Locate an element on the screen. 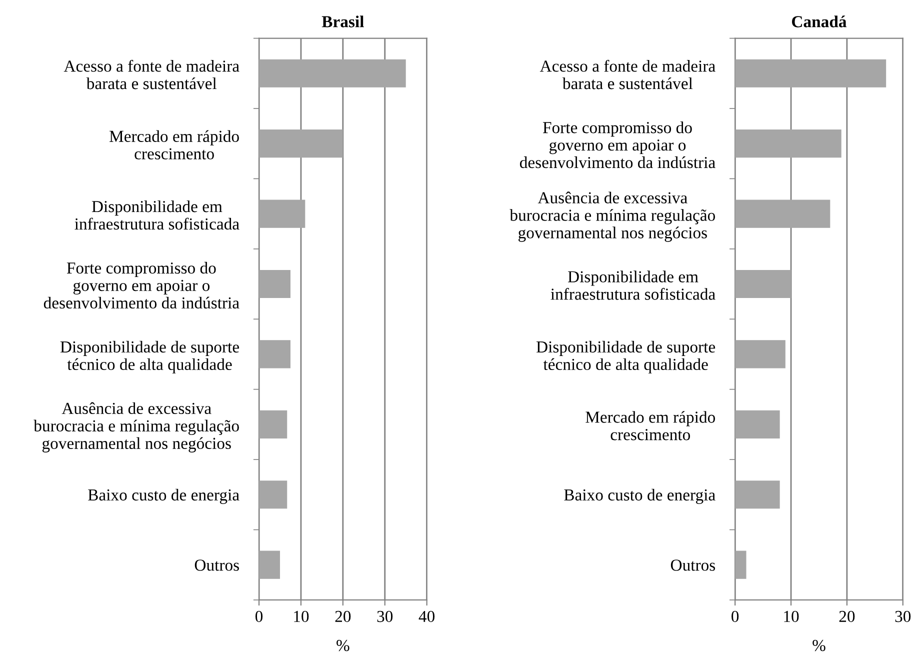 This screenshot has height=660, width=912. chart-title: Canadá is located at coordinates (819, 22).